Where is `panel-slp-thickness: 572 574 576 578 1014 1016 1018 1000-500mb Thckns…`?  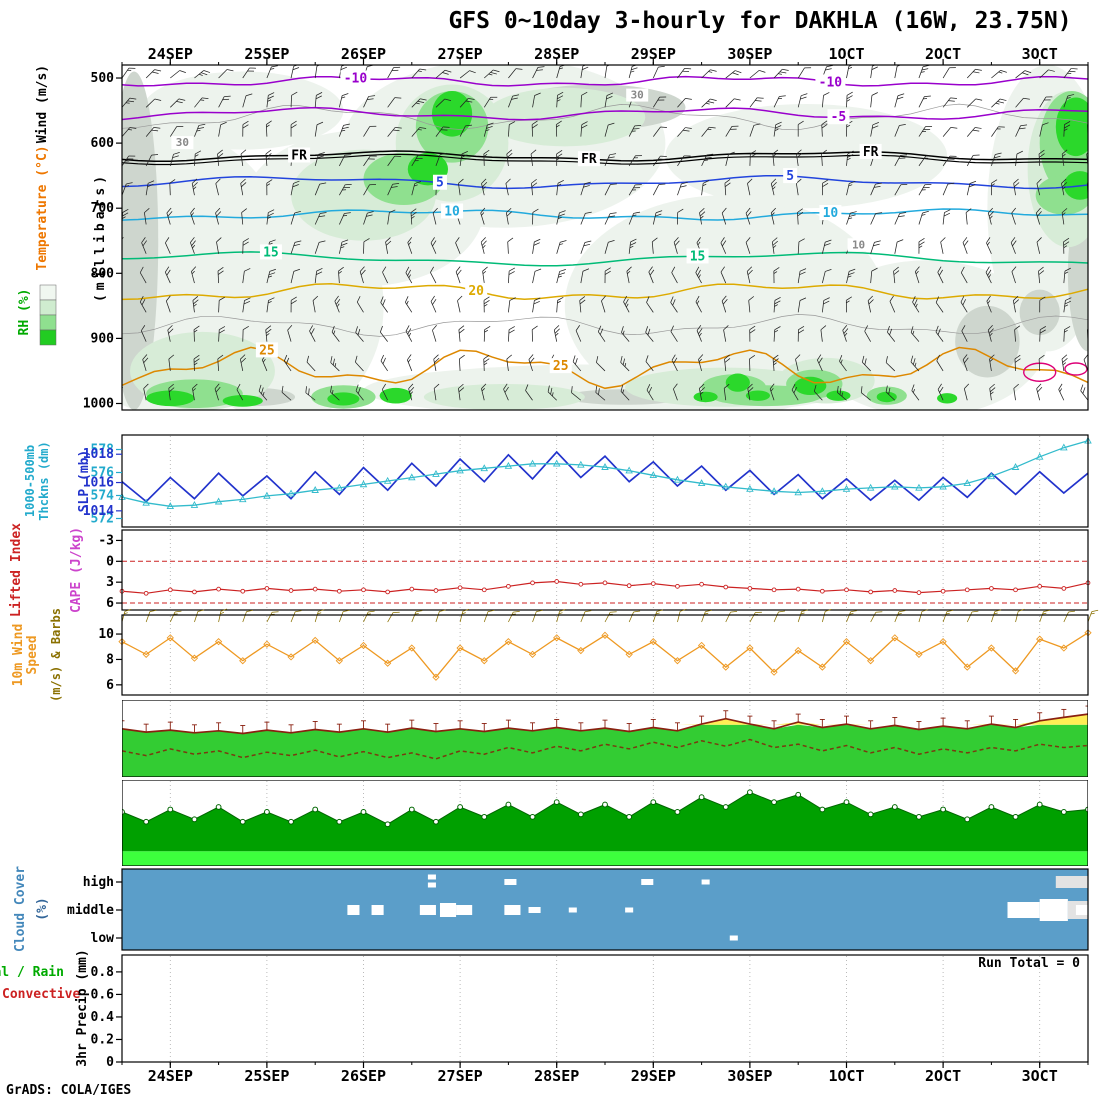 panel-slp-thickness: 572 574 576 578 1014 1016 1018 1000-500mb Thckns… is located at coordinates (557, 481).